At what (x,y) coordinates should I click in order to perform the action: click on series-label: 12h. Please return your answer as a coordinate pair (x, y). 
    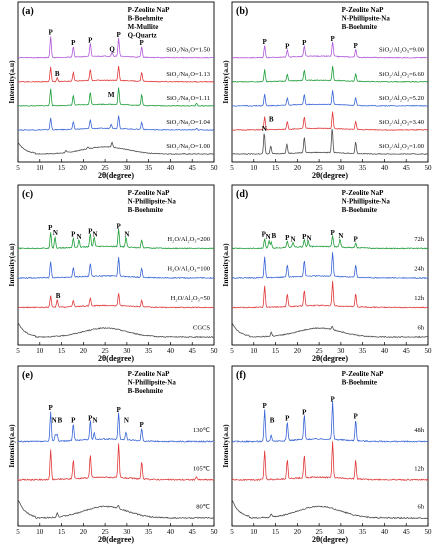
    Looking at the image, I should click on (419, 298).